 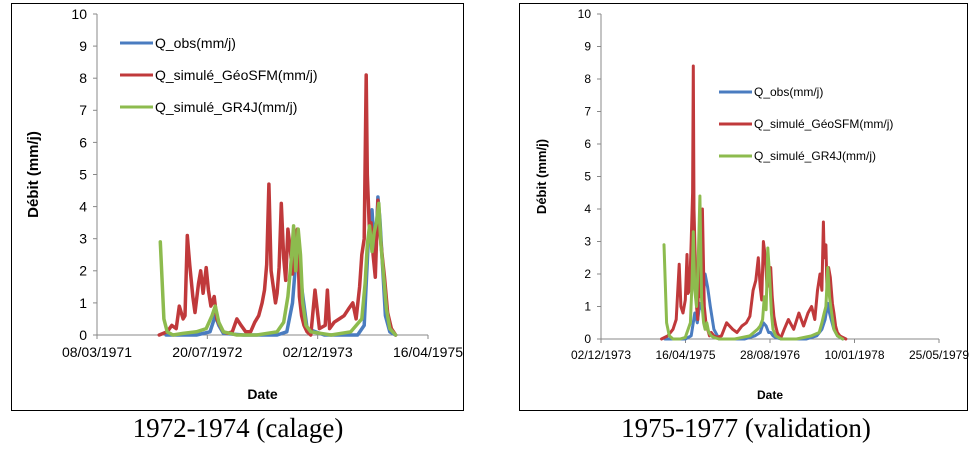 What do you see at coordinates (854, 355) in the screenshot?
I see `x-tick-label: 10/01/1978` at bounding box center [854, 355].